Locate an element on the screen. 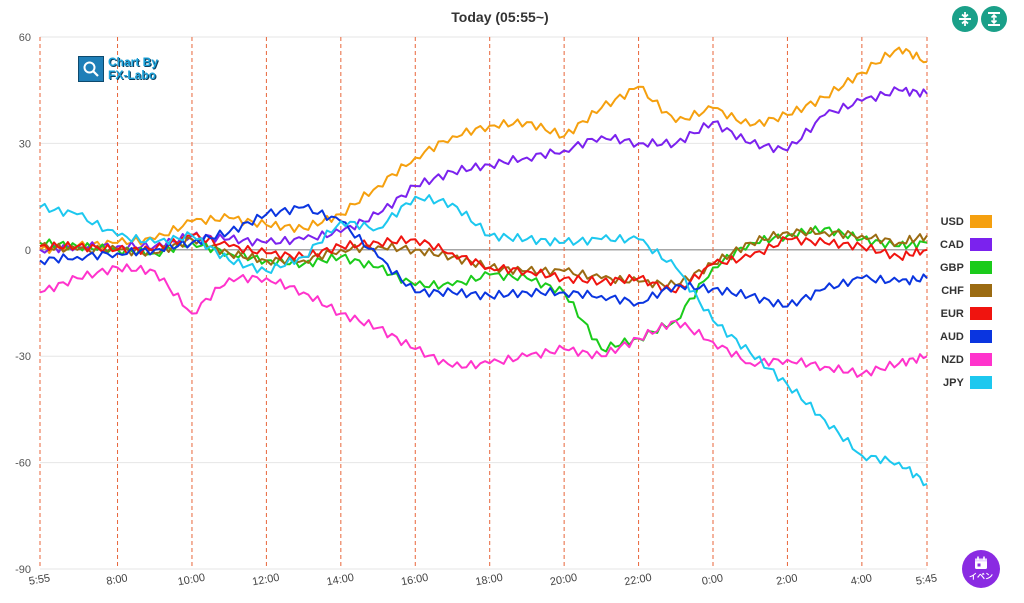 This screenshot has width=1024, height=603. x-tick-label: 5:55 is located at coordinates (39, 580).